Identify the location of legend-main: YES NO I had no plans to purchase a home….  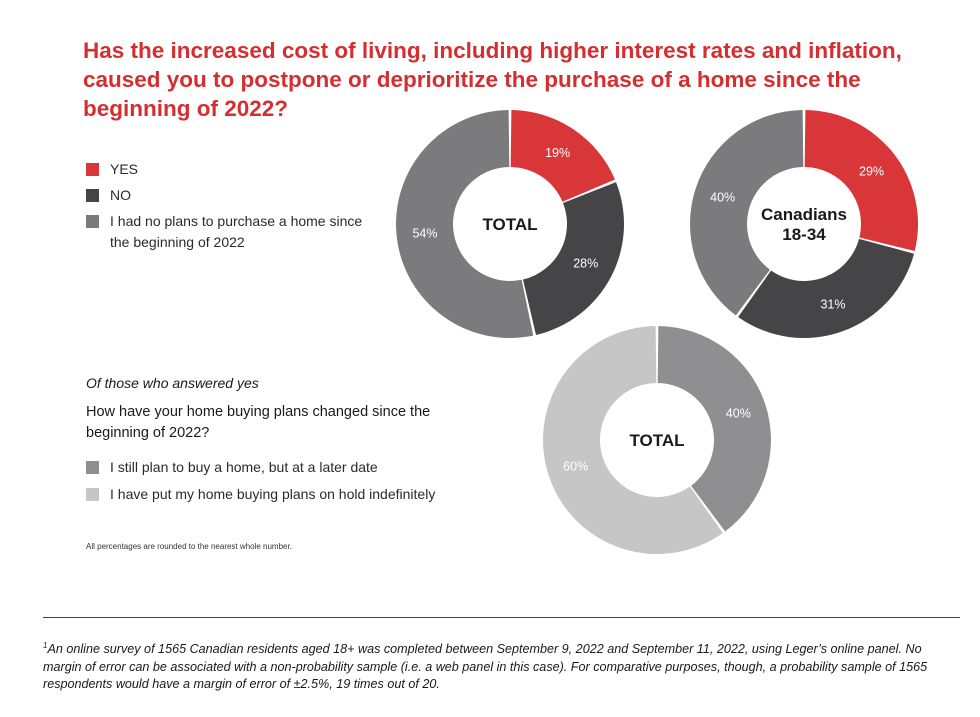
(226, 208).